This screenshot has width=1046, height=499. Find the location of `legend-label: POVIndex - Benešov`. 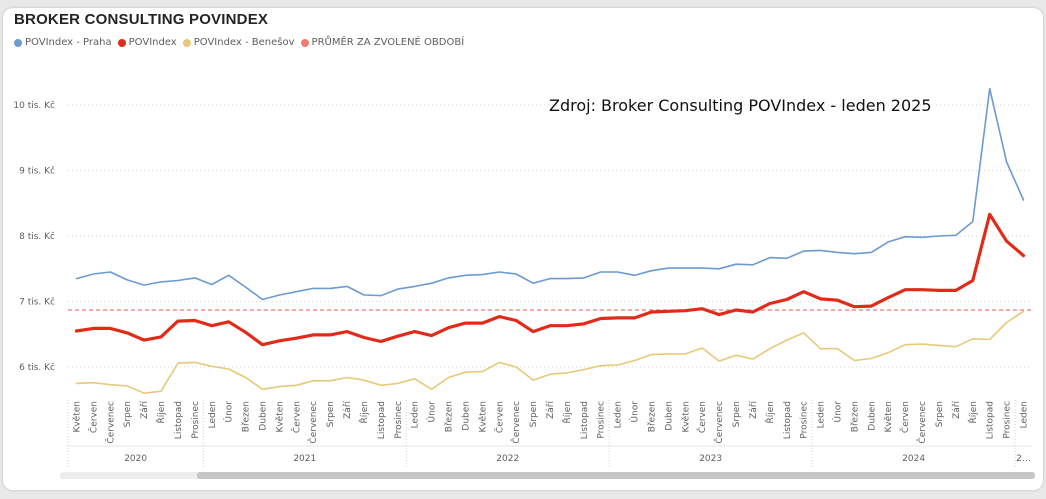

legend-label: POVIndex - Benešov is located at coordinates (244, 42).